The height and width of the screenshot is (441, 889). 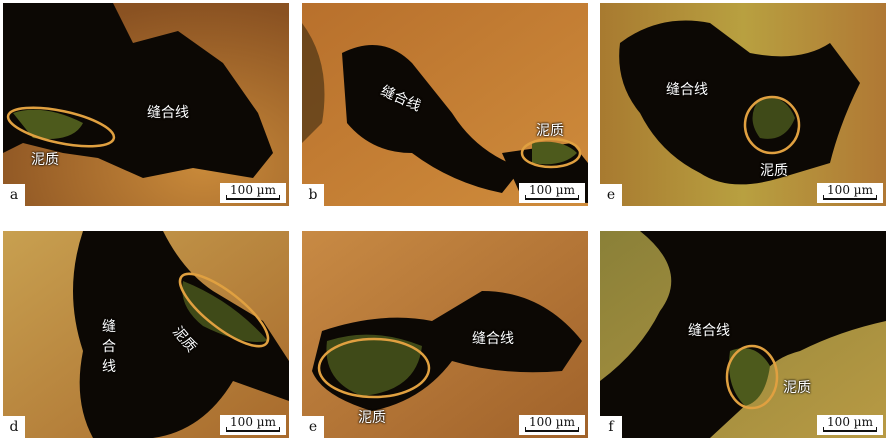 I want to click on panel-letter: a, so click(x=14, y=195).